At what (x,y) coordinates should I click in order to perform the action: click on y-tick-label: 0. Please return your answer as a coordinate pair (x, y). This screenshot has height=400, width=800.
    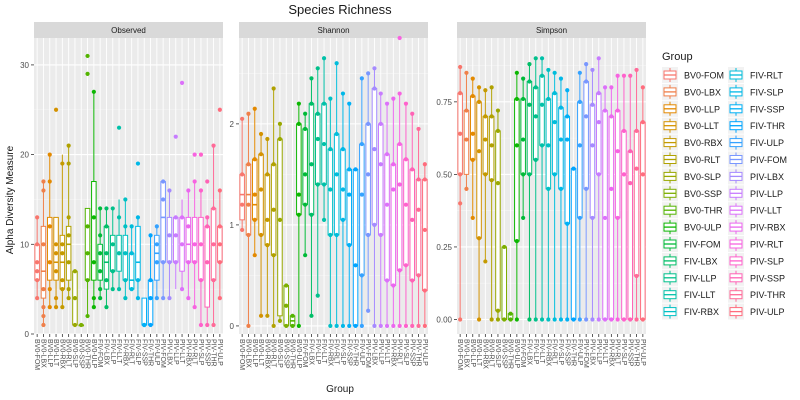
    Looking at the image, I should click on (27, 334).